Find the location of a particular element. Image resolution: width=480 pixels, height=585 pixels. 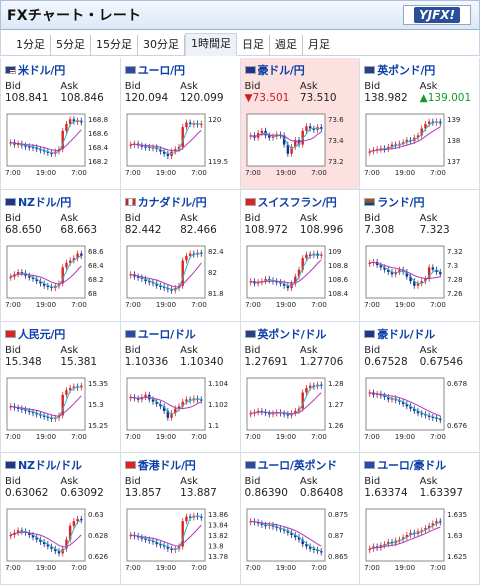

pair-title: ユーロ/豪ドル is located at coordinates (419, 465).